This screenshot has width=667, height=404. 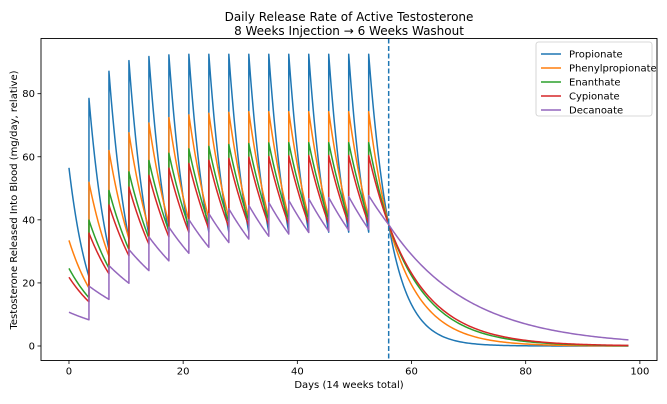 I want to click on y-axis: 0 20 40 60 80, so click(x=31, y=220).